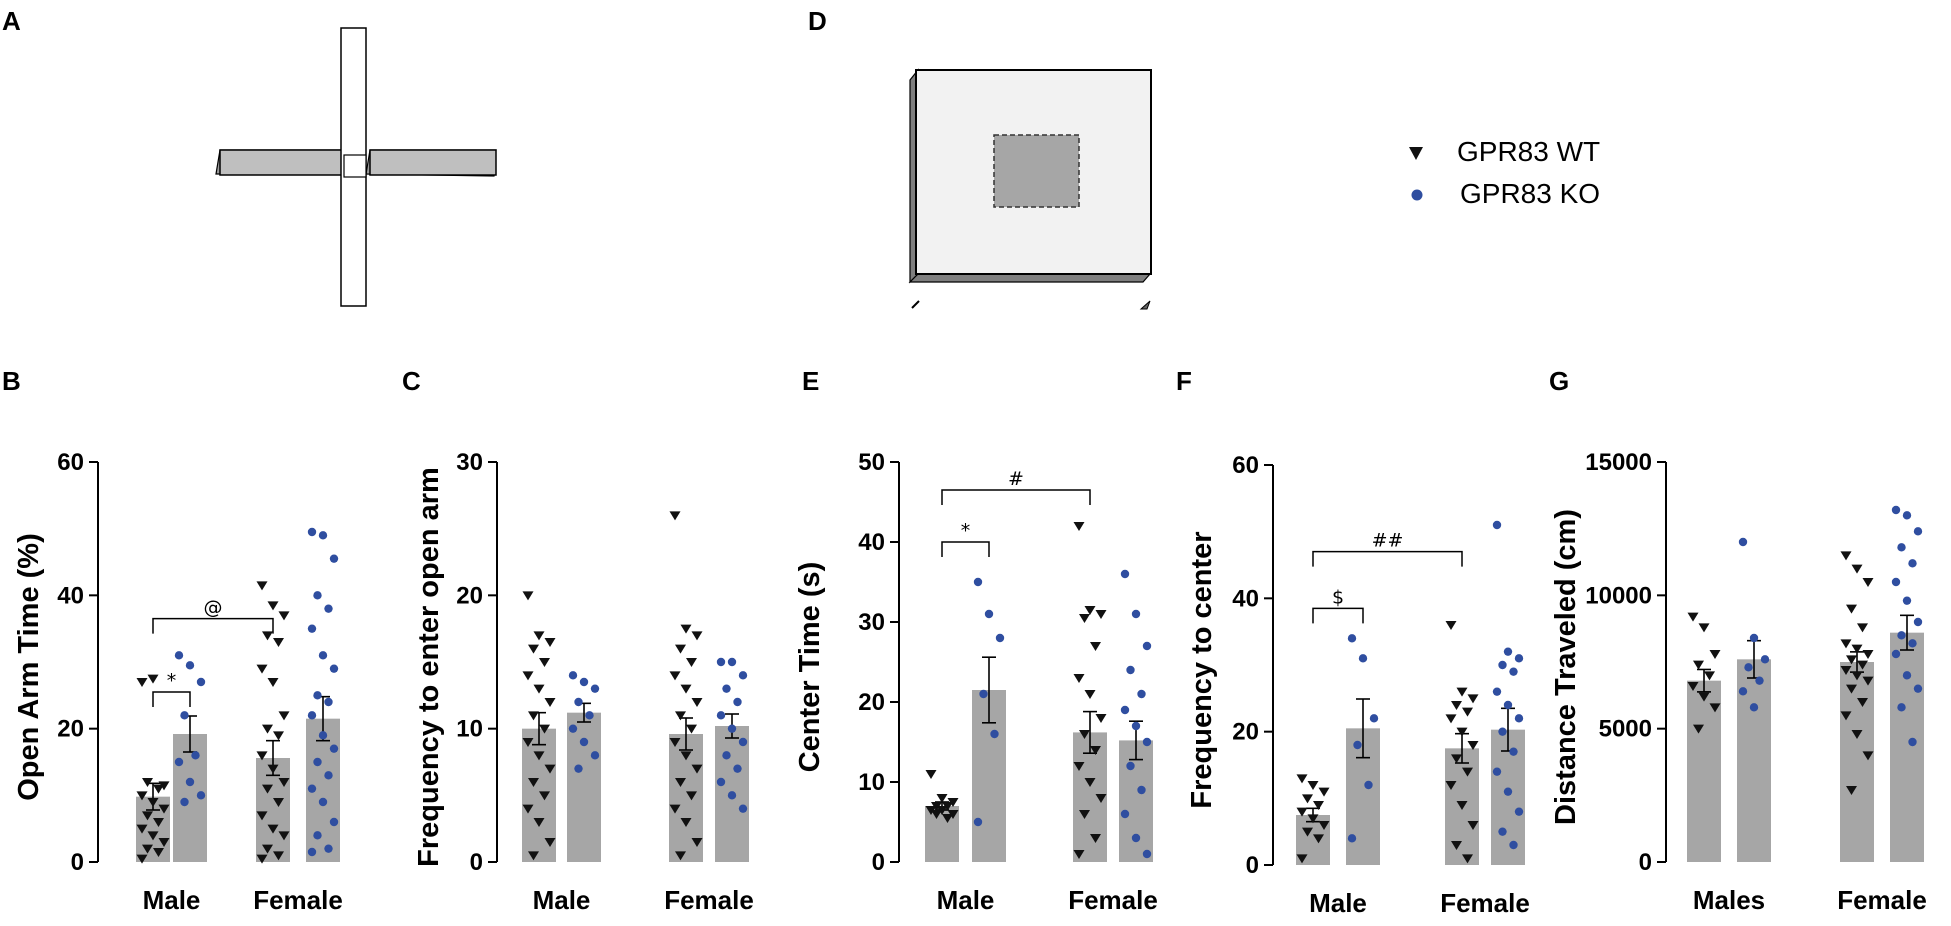  What do you see at coordinates (1388, 541) in the screenshot?
I see `significance-marker: ##` at bounding box center [1388, 541].